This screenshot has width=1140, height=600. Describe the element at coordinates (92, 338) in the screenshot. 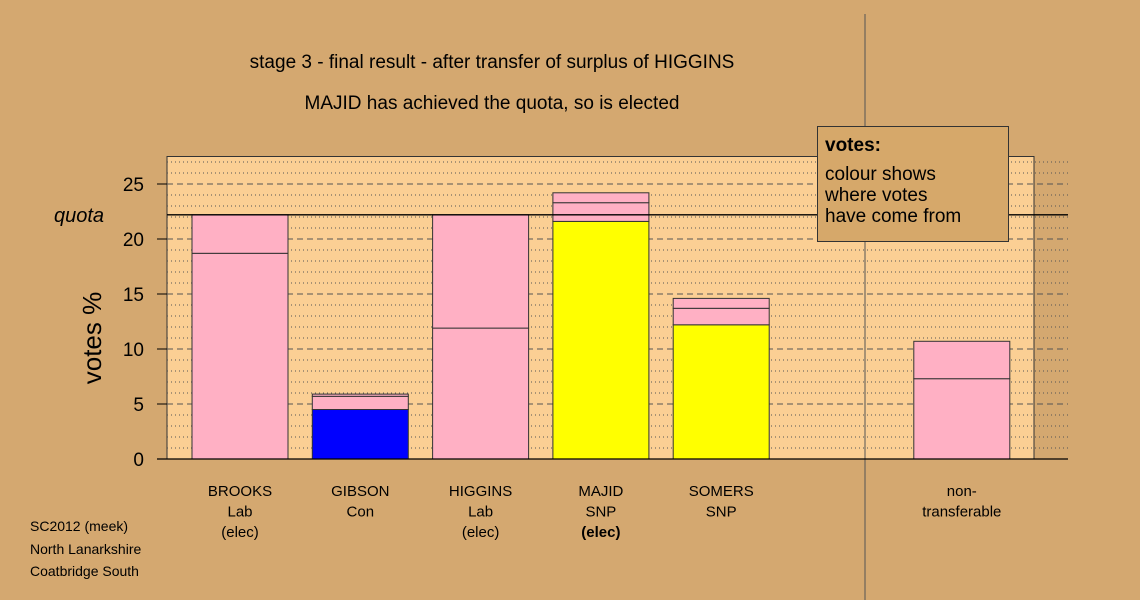

I see `y-axis-label: votes %` at that location.